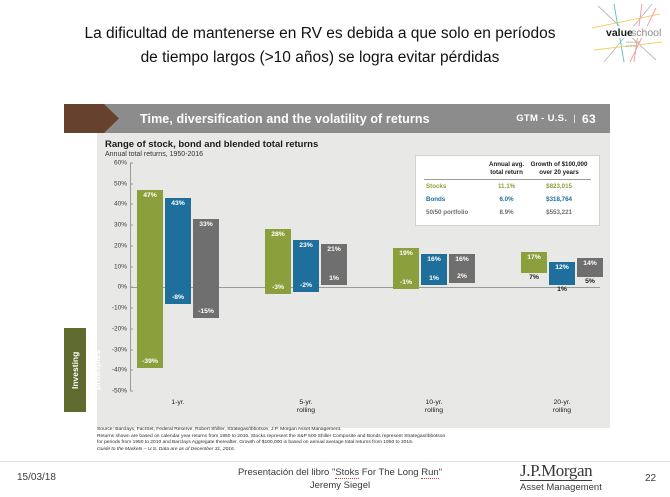  Describe the element at coordinates (286, 472) in the screenshot. I see `footer-caption-pre: Presentación del libro "` at that location.